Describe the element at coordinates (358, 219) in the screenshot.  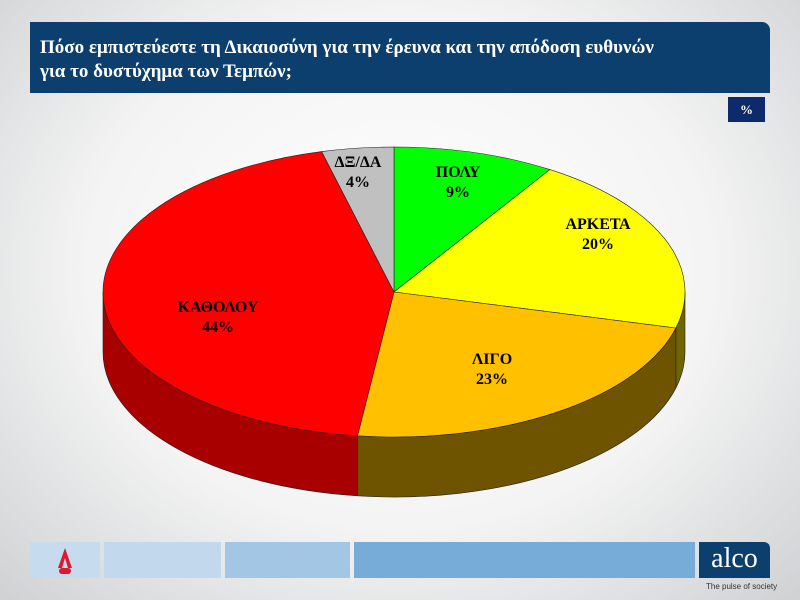
I see `pie-slice-ΔΞ/ΔΑ` at that location.